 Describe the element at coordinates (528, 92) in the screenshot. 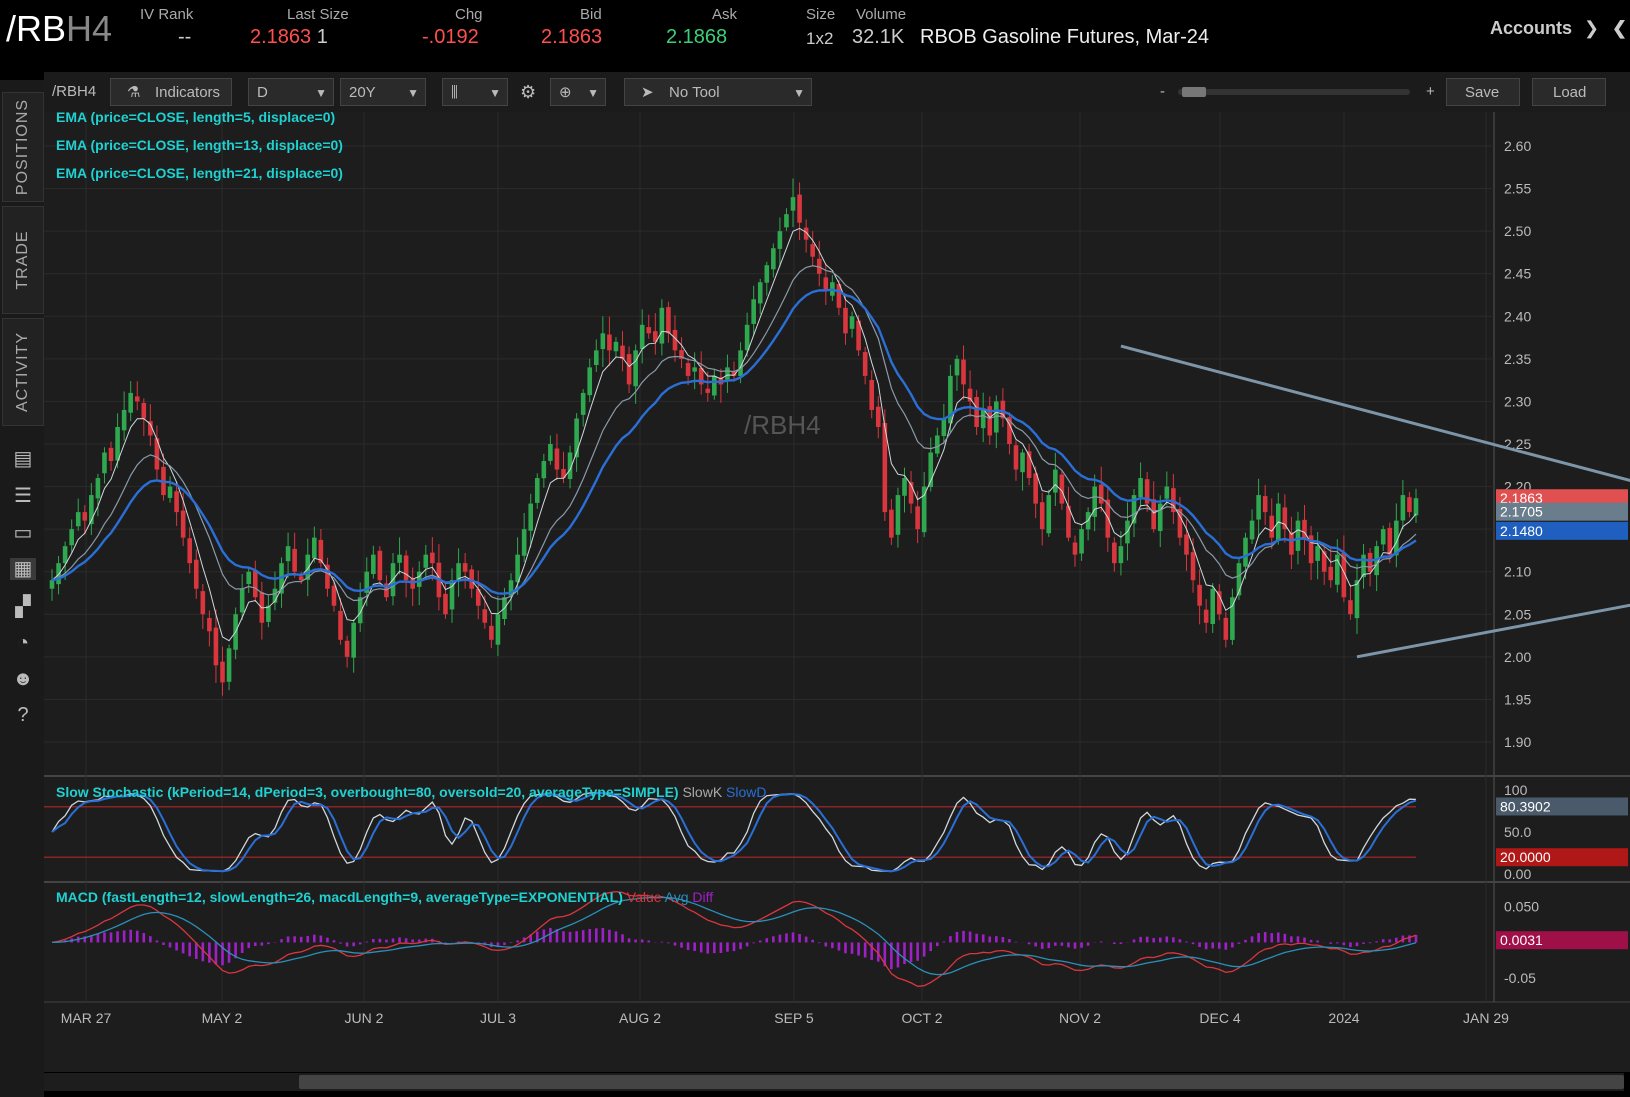

I see `gear-icon: ⚙` at that location.